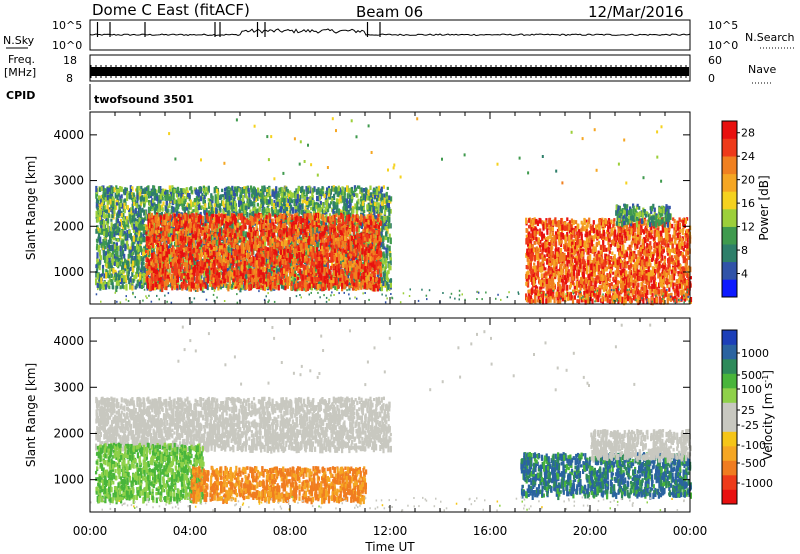 This screenshot has width=800, height=554. I want to click on nsky-tick-bottom: 10^0, so click(67, 45).